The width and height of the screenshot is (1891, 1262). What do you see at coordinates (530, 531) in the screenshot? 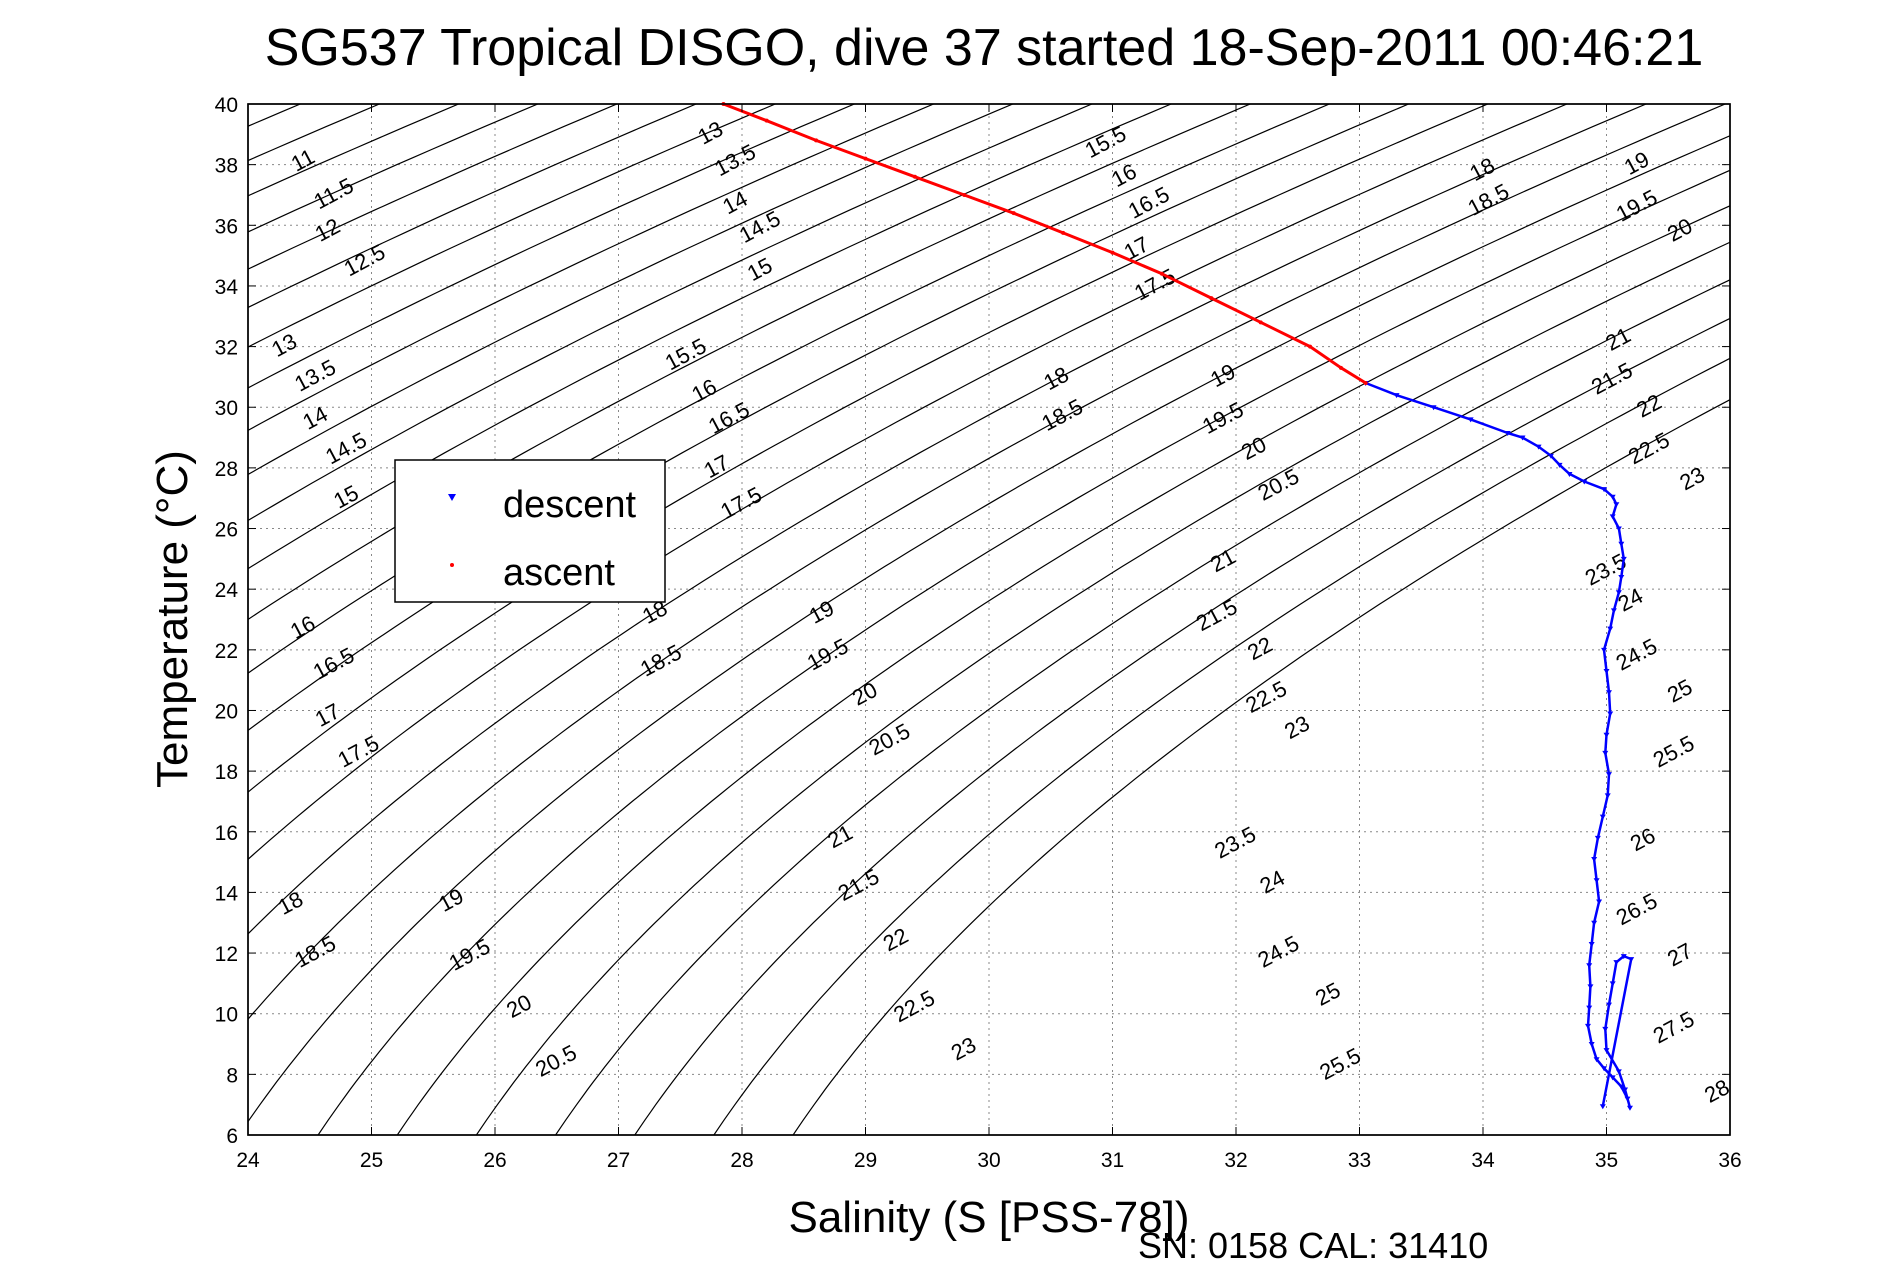
I see `legend: descent ascent` at bounding box center [530, 531].